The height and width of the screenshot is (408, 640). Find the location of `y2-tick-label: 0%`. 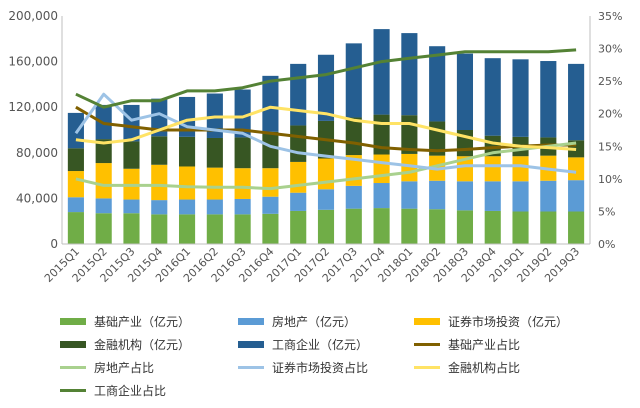

y2-tick-label: 0% is located at coordinates (606, 244).